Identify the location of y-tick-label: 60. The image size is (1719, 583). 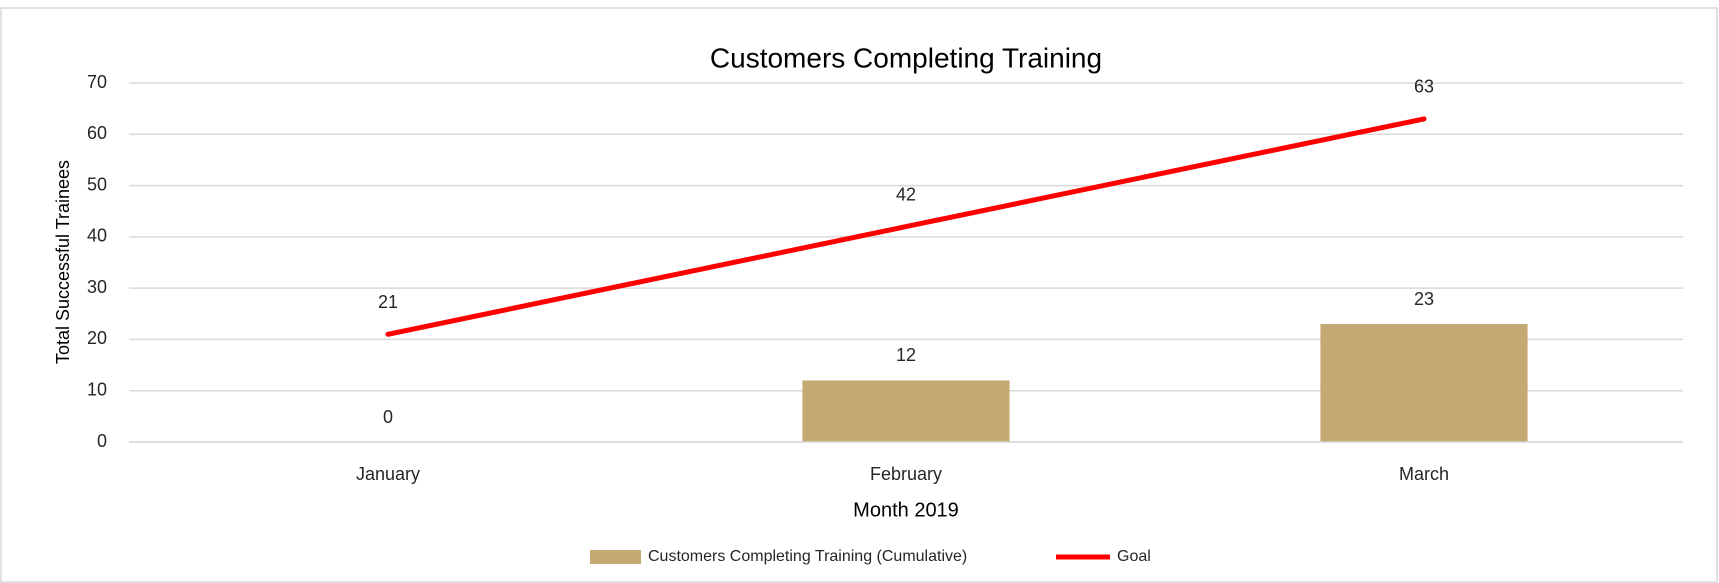
(97, 133).